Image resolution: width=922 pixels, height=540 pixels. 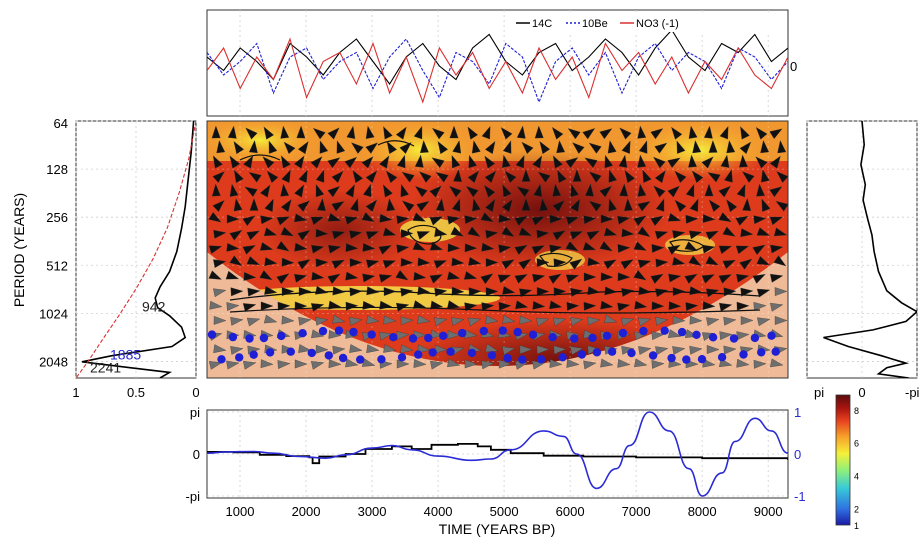 What do you see at coordinates (856, 411) in the screenshot?
I see `colorbar-tick-label-4: 8` at bounding box center [856, 411].